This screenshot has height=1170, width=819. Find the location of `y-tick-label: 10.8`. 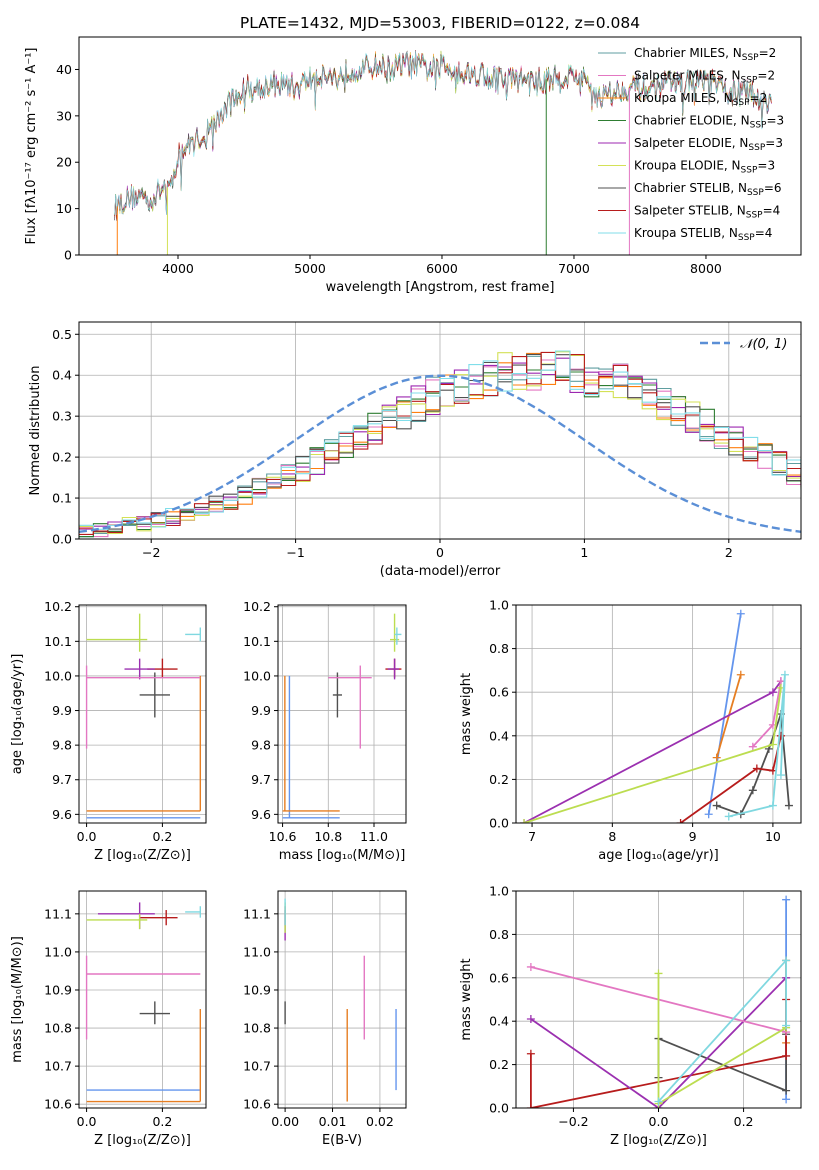

y-tick-label: 10.8 is located at coordinates (257, 1028).